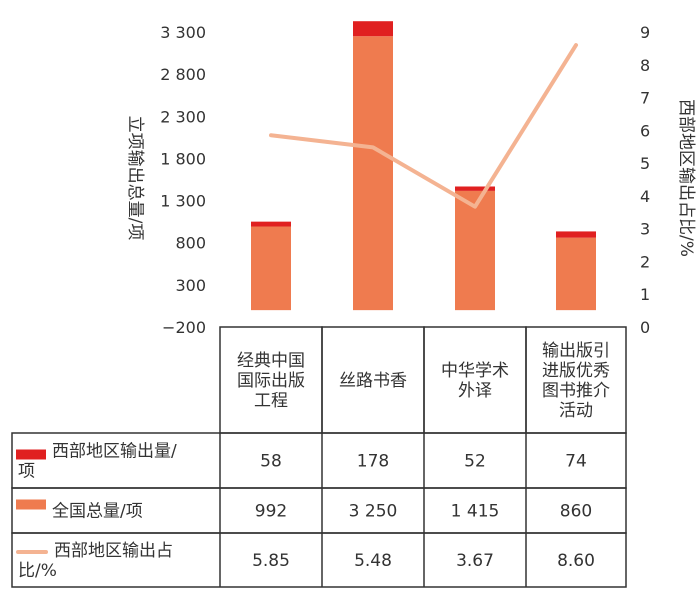  What do you see at coordinates (190, 285) in the screenshot?
I see `left-tick-label: 300` at bounding box center [190, 285].